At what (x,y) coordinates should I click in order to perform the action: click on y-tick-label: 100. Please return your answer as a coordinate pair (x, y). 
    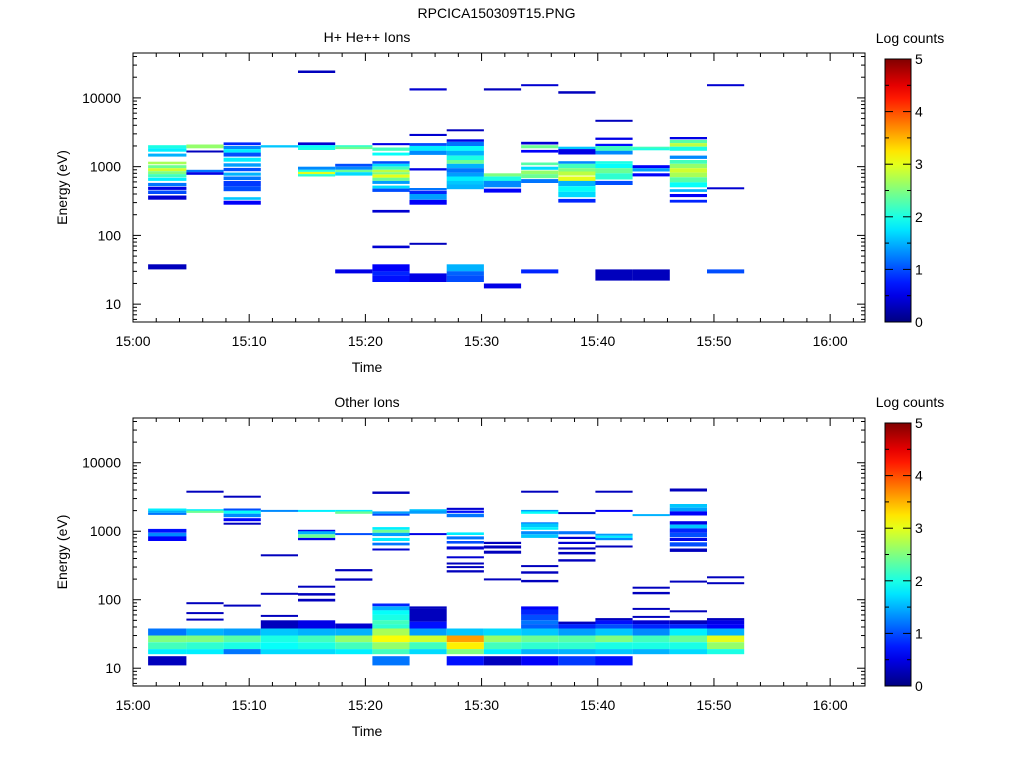
    Looking at the image, I should click on (110, 600).